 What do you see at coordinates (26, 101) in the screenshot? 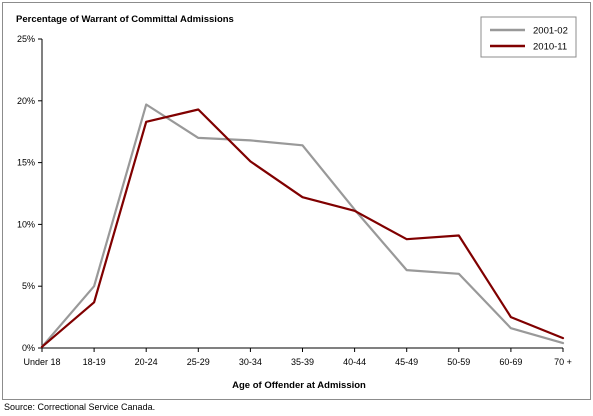
I see `y-tick-label: 20%` at bounding box center [26, 101].